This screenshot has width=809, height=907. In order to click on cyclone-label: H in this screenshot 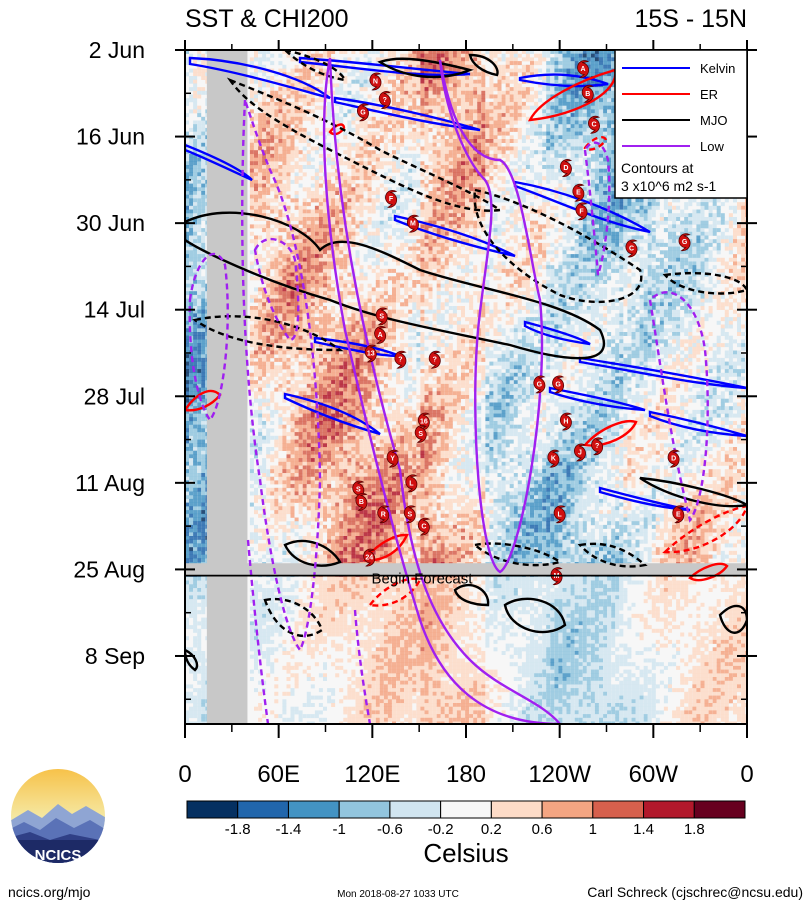, I will do `click(565, 422)`.